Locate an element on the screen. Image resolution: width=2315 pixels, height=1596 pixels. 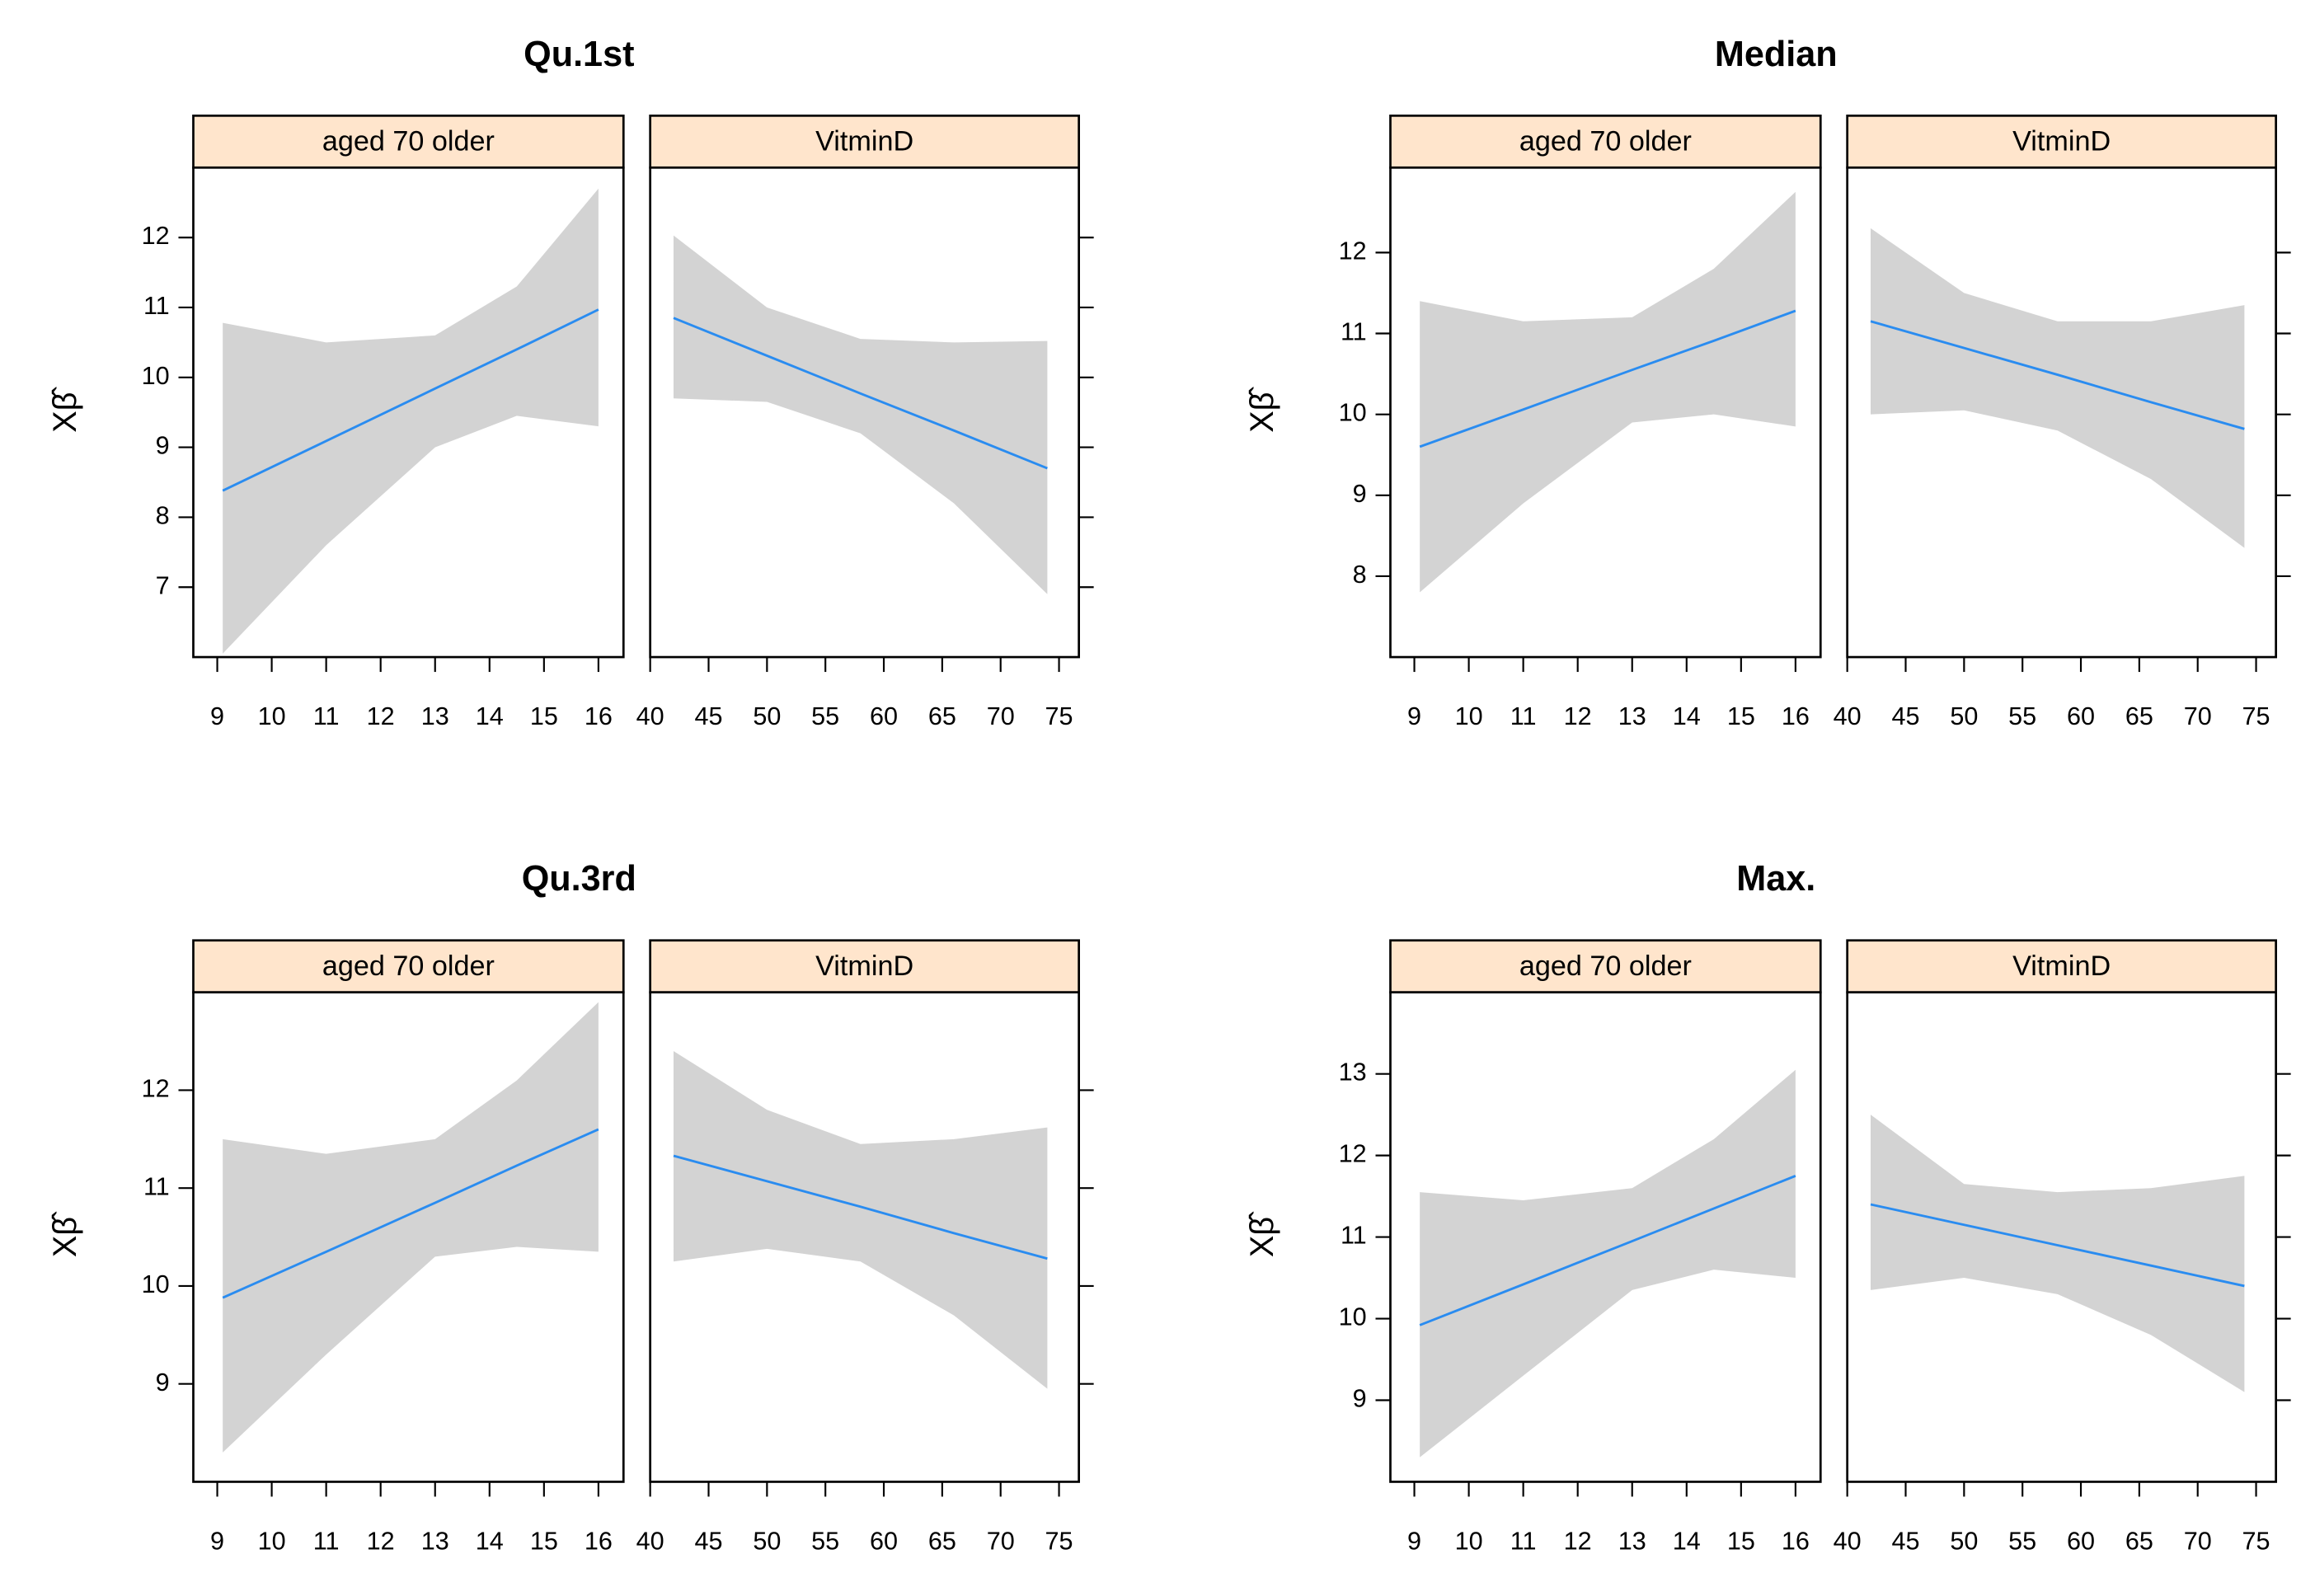
y-tick-label: 7 is located at coordinates (163, 585).